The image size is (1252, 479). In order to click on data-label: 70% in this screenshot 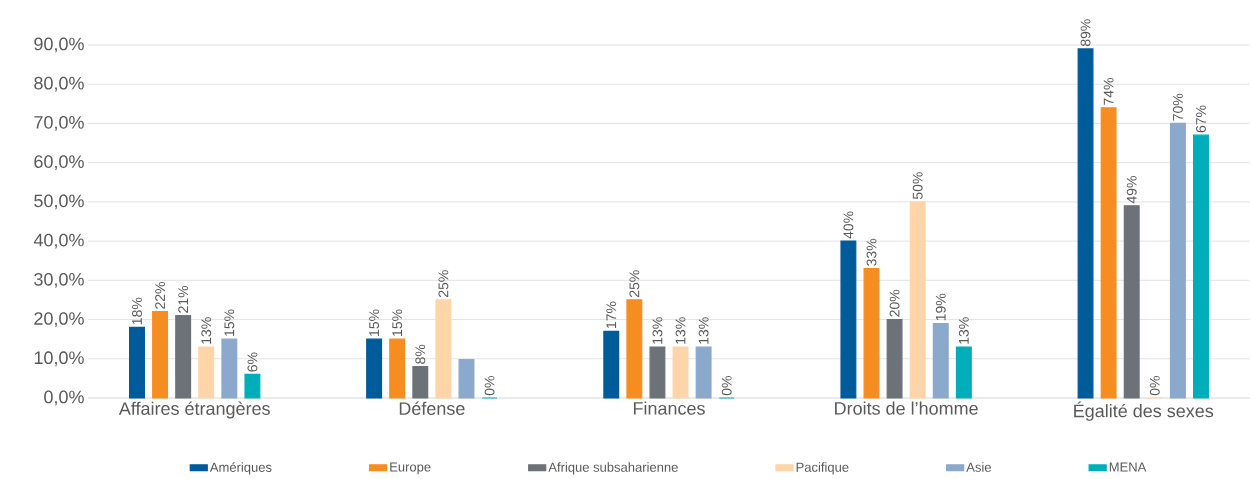, I will do `click(1177, 107)`.